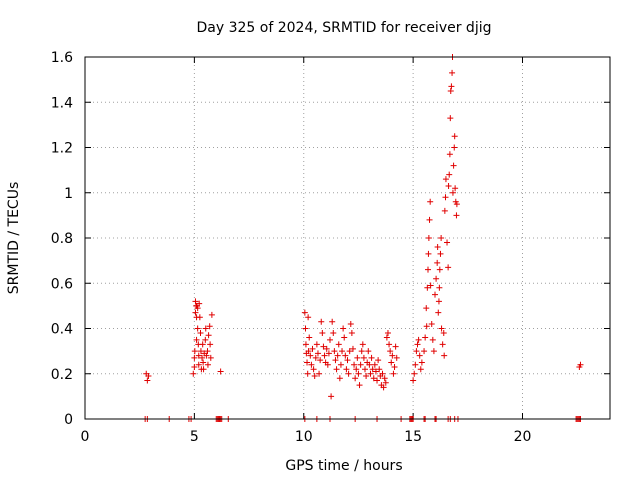 The width and height of the screenshot is (640, 480). What do you see at coordinates (62, 239) in the screenshot?
I see `y-tick-label: 0.8` at bounding box center [62, 239].